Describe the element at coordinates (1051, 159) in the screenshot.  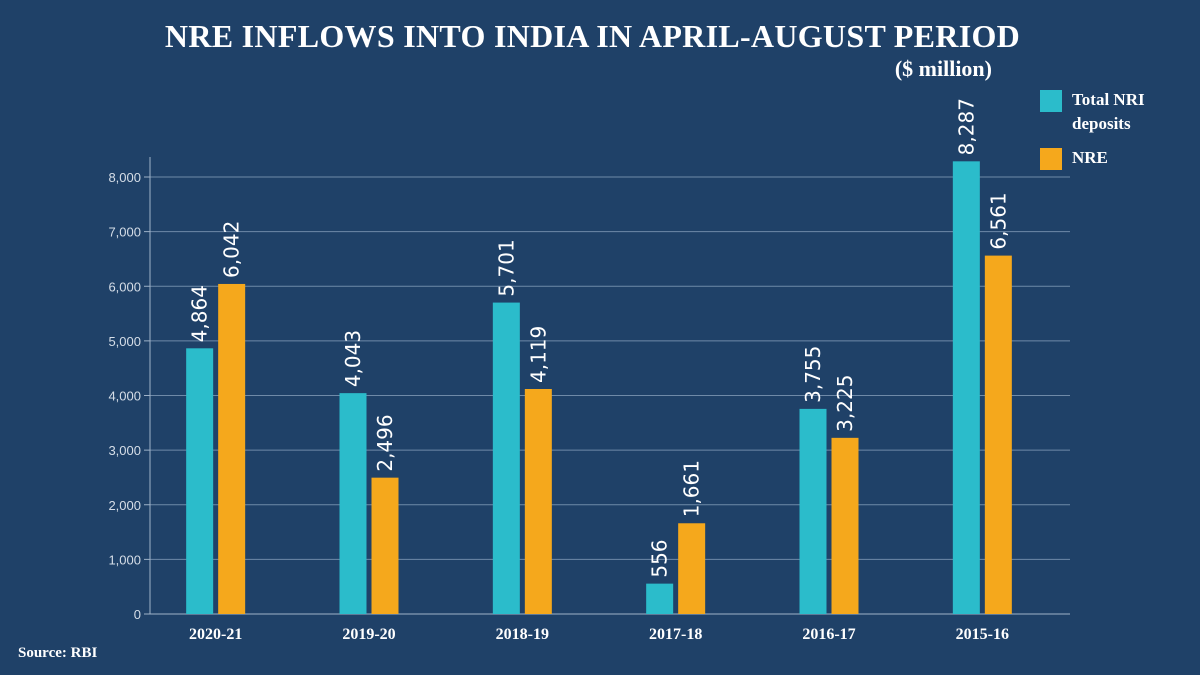
I see `legend-swatch-nre` at that location.